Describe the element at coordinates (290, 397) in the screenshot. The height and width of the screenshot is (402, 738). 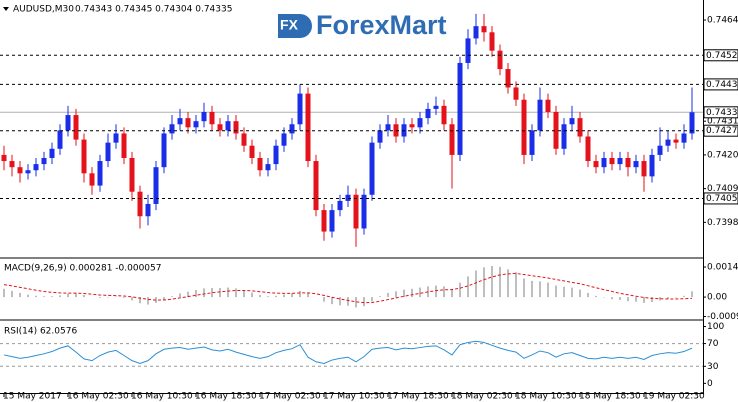
I see `x-tick-label: 17 May 02:30` at that location.